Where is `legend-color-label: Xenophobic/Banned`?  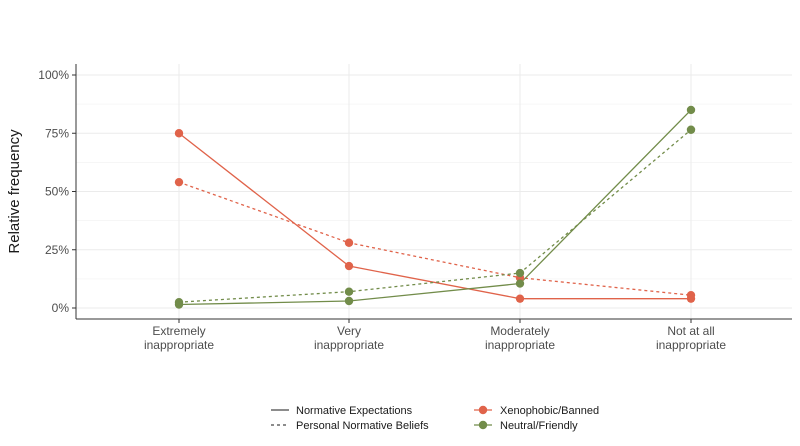
legend-color-label: Xenophobic/Banned is located at coordinates (549, 411).